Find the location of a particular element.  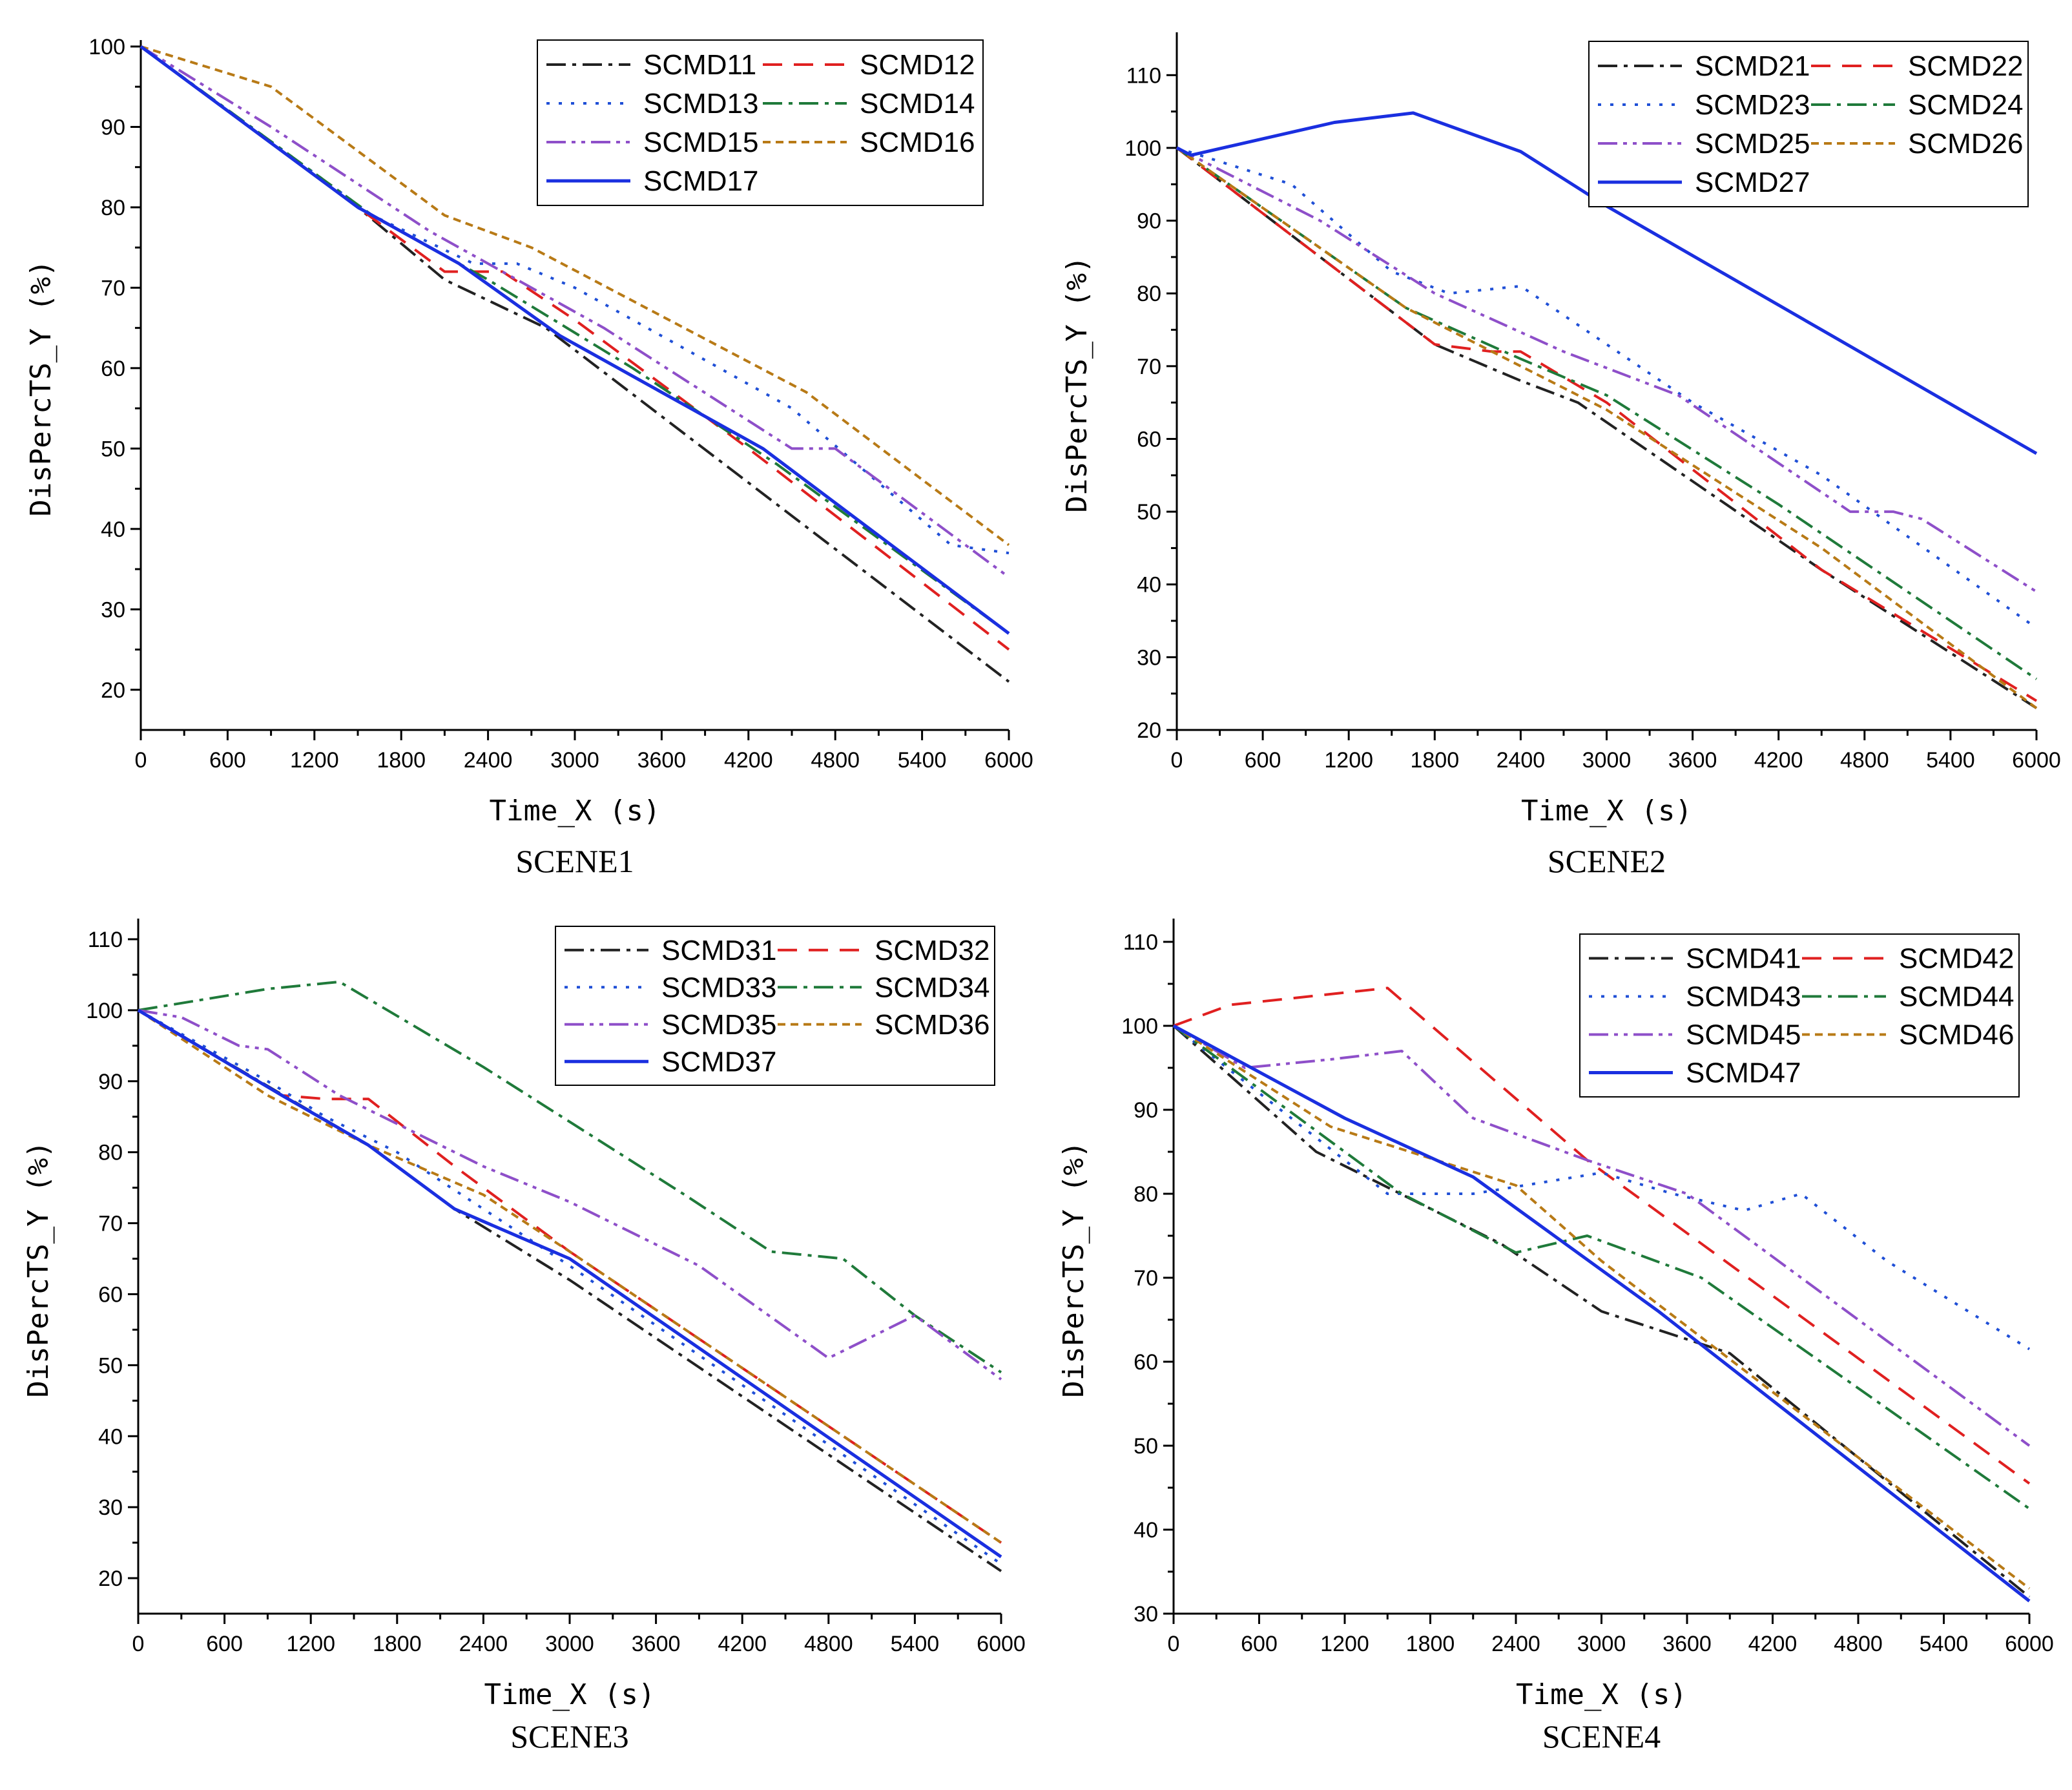

panel-title: SCENE1 is located at coordinates (574, 861).